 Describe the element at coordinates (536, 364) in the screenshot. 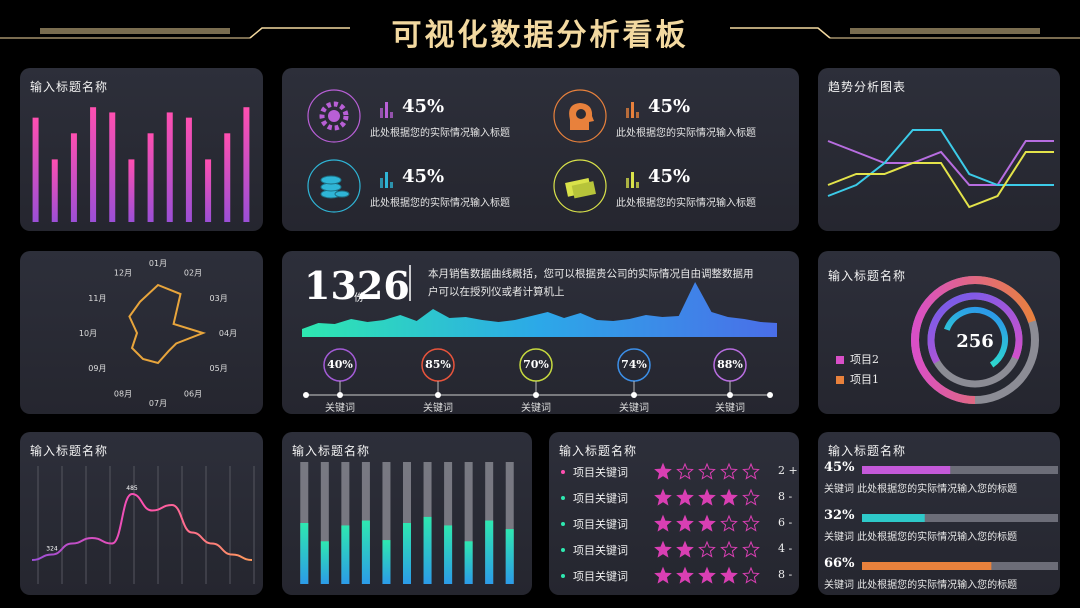

I see `keyword-percent: 70%` at that location.